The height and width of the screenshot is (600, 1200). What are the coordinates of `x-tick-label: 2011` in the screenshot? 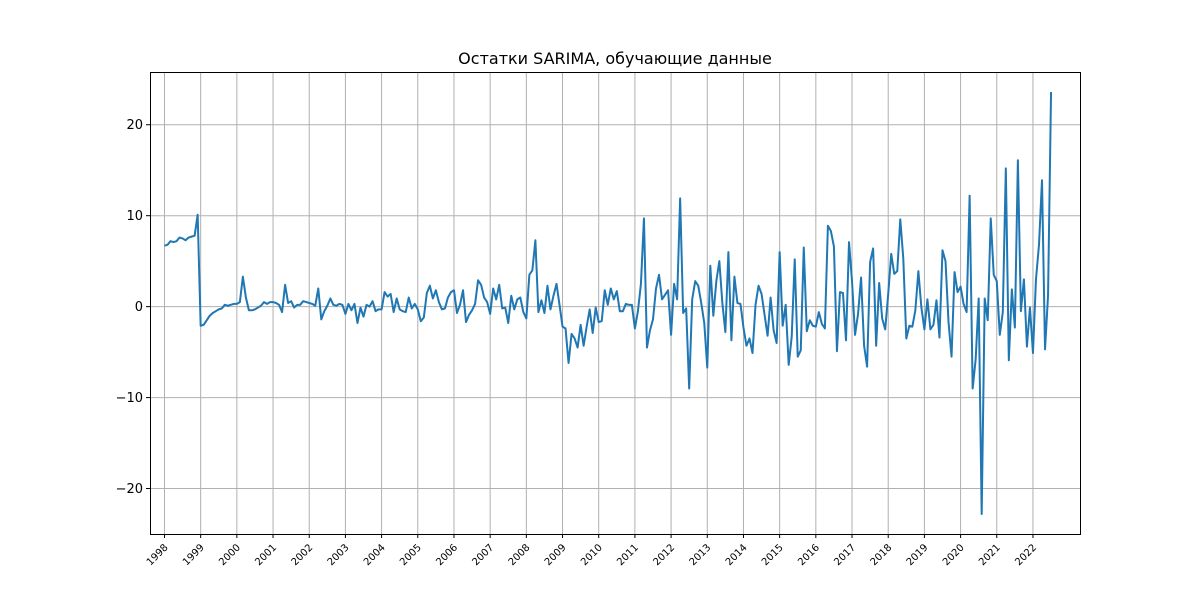 It's located at (628, 555).